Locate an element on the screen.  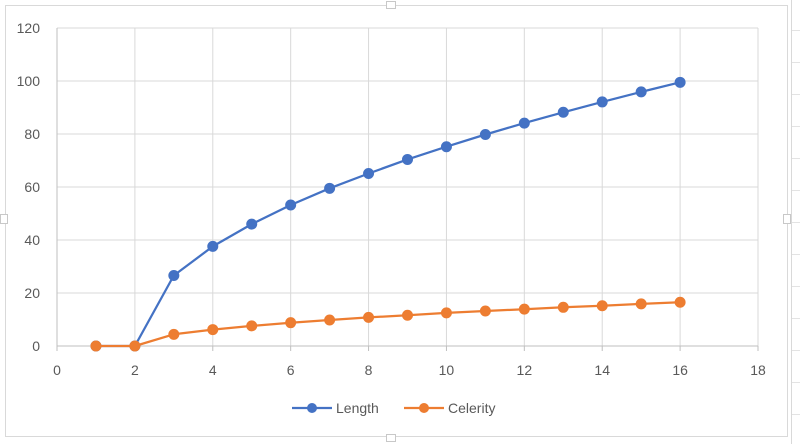
y-tick-label: 60 is located at coordinates (32, 187).